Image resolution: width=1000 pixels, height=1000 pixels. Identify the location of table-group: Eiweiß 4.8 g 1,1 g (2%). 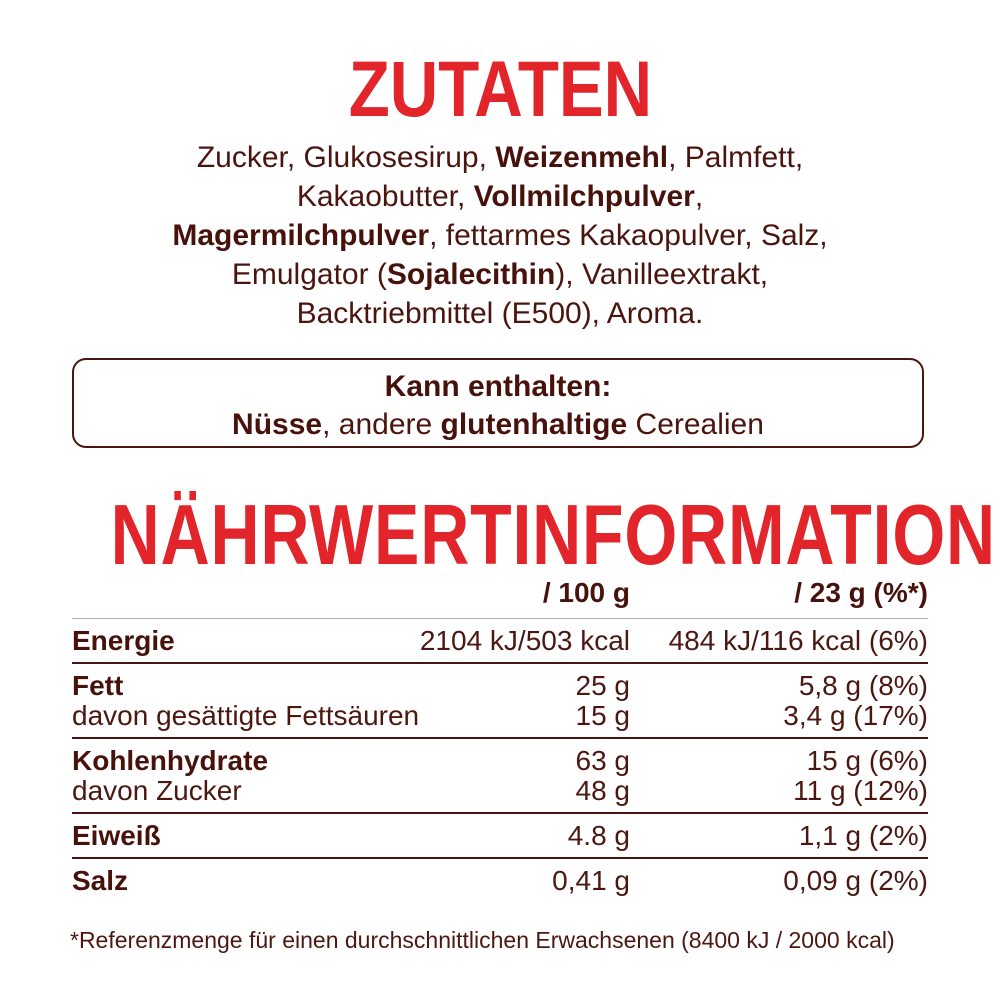
(500, 834).